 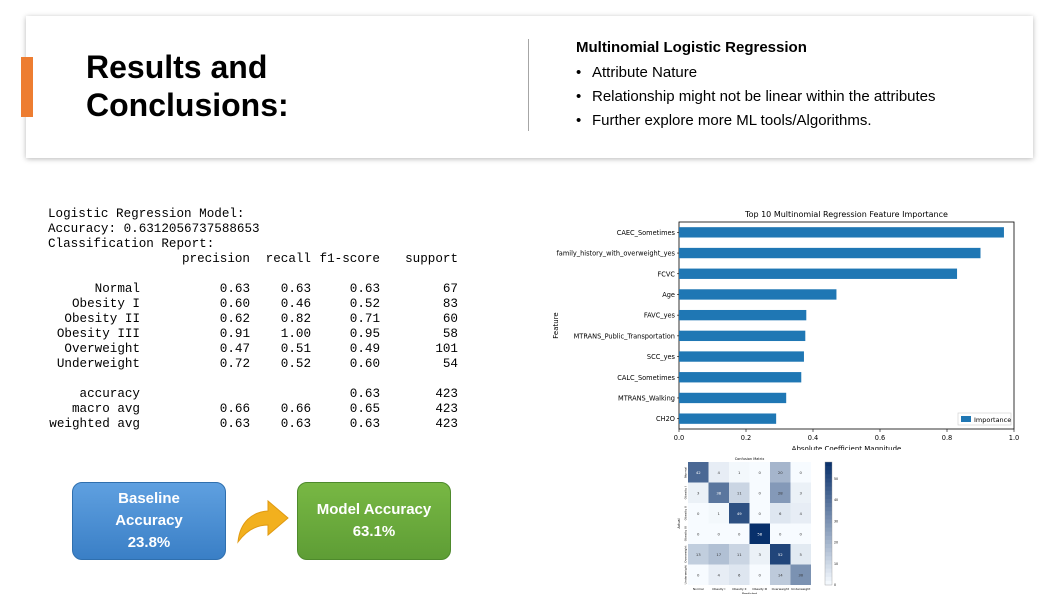 I want to click on legend-swatch, so click(x=966, y=419).